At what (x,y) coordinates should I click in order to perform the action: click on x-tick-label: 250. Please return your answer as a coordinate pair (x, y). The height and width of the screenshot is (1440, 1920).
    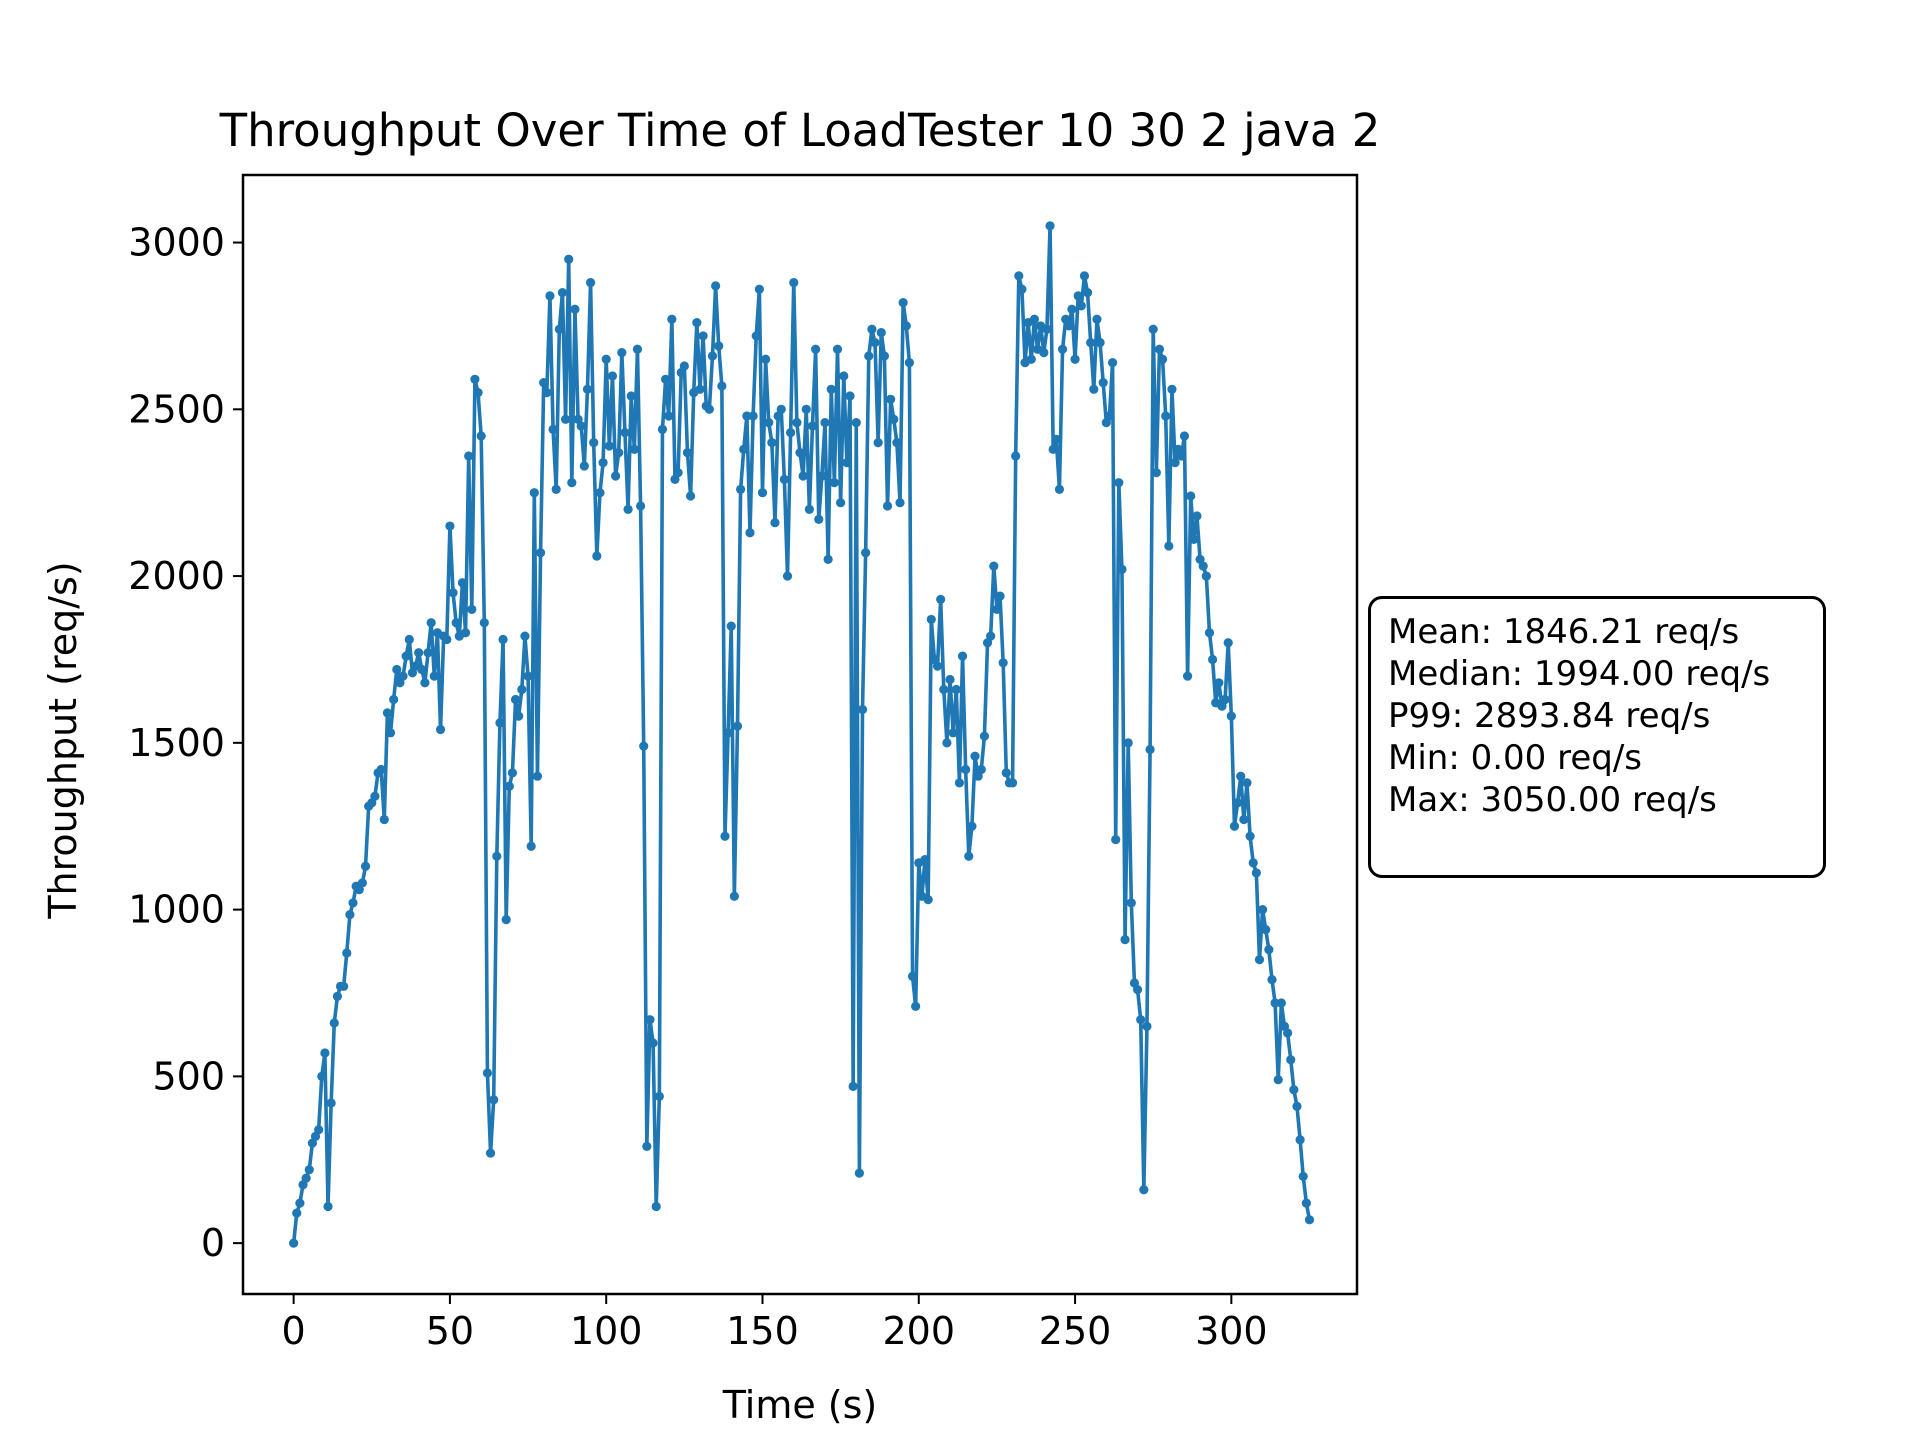
    Looking at the image, I should click on (1075, 1331).